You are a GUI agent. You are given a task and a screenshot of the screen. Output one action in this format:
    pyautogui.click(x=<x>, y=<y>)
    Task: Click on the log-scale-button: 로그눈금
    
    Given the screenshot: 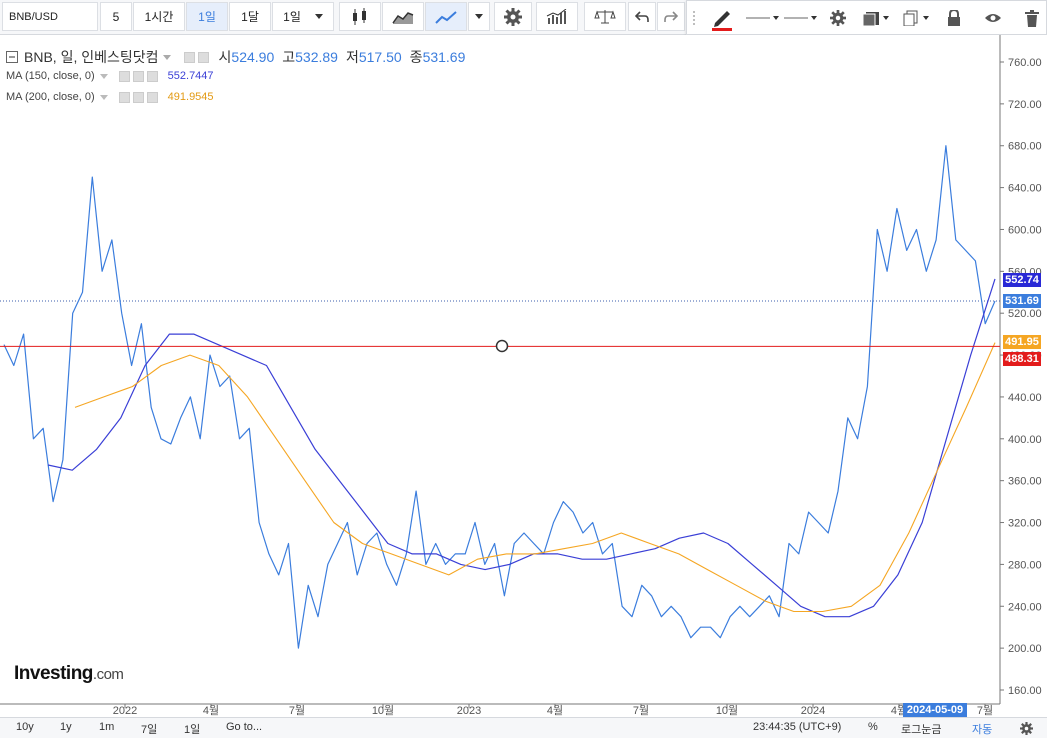 What is the action you would take?
    pyautogui.click(x=921, y=730)
    